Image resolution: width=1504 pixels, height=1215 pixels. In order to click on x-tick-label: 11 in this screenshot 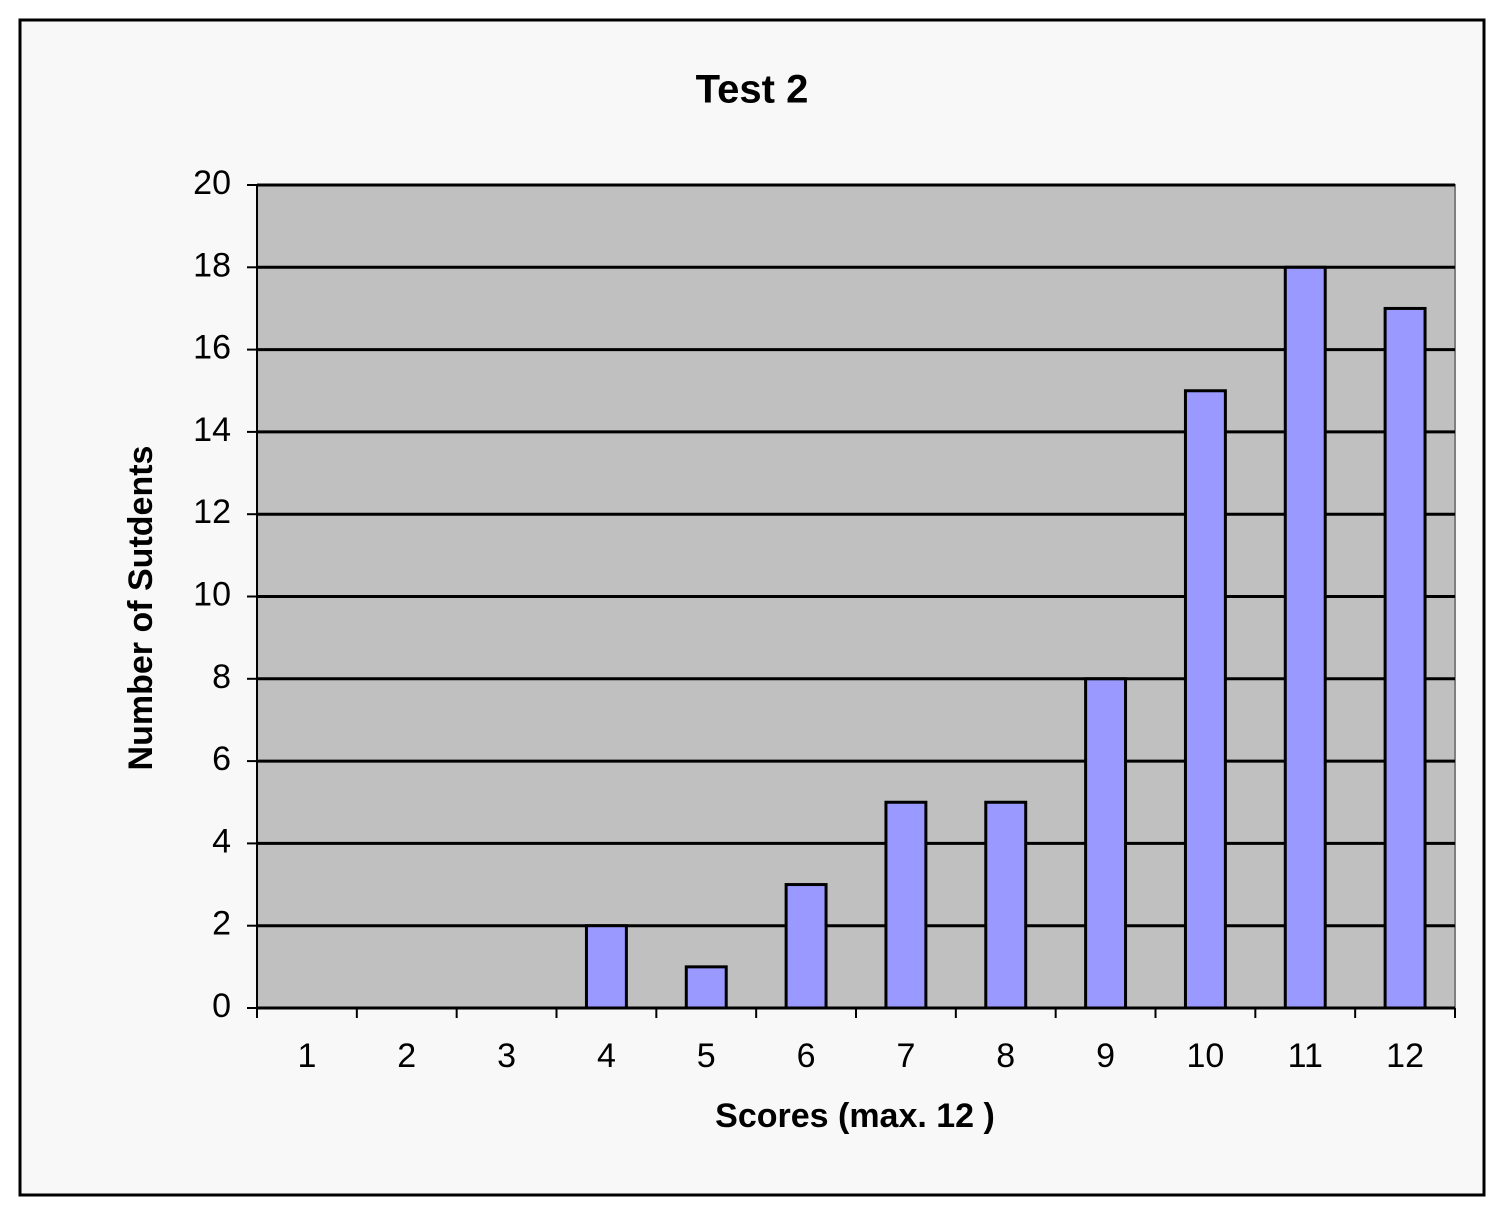, I will do `click(1305, 1056)`.